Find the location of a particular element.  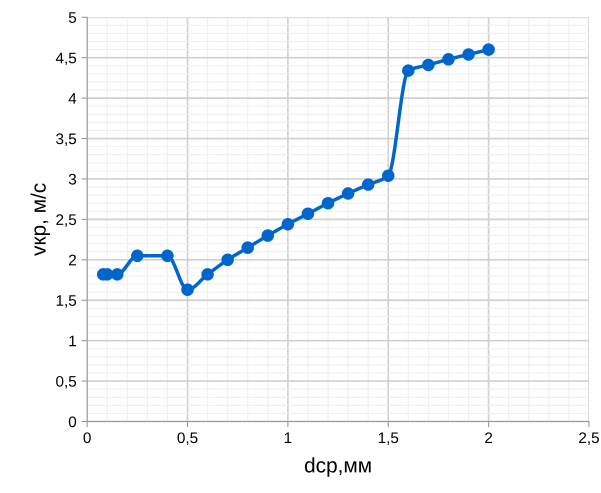

x-tick-label: 2 is located at coordinates (488, 438).